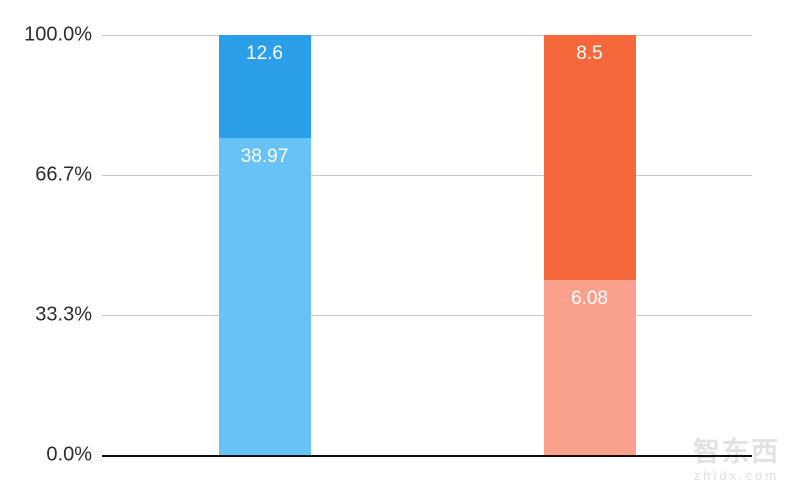 Image resolution: width=800 pixels, height=488 pixels. What do you see at coordinates (264, 296) in the screenshot?
I see `bar-1-segment-2: 38.97` at bounding box center [264, 296].